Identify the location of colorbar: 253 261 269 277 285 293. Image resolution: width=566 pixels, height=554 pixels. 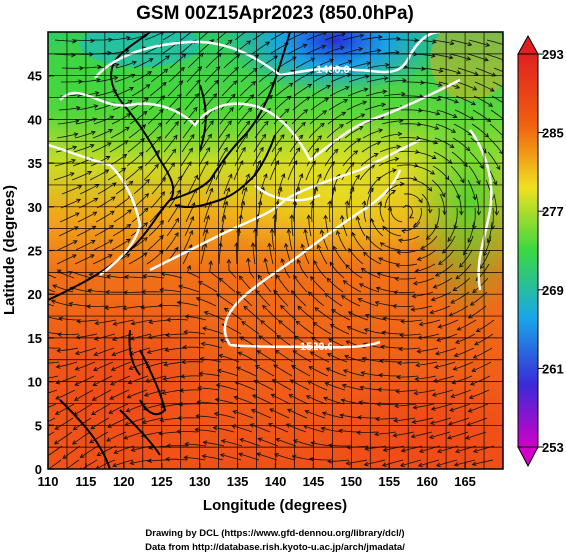
(540, 251).